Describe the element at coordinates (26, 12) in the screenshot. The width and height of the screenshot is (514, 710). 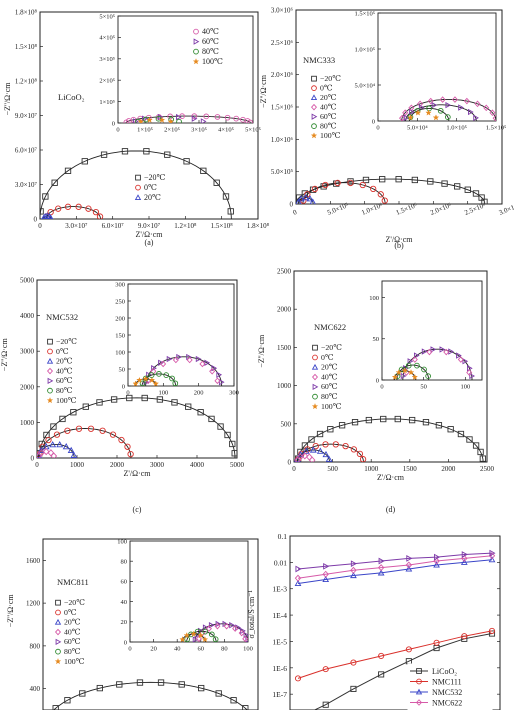
I see `y-tick-label: 1.8×10⁸` at that location.